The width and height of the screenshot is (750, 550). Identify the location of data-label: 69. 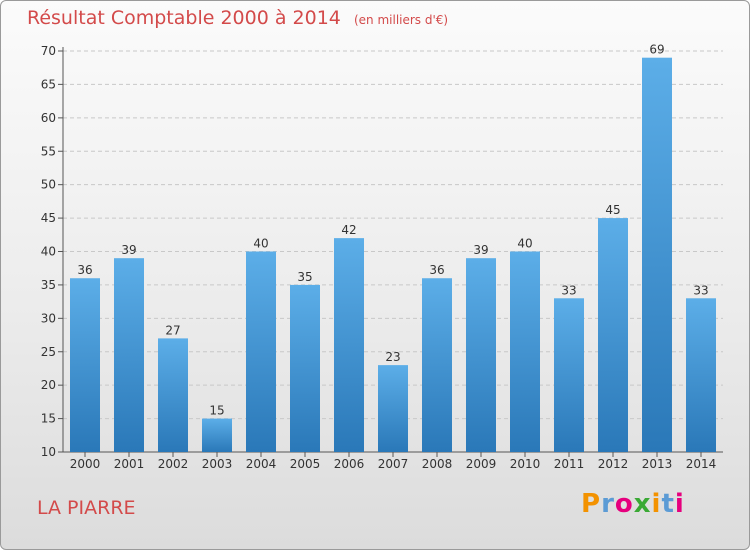
(656, 50).